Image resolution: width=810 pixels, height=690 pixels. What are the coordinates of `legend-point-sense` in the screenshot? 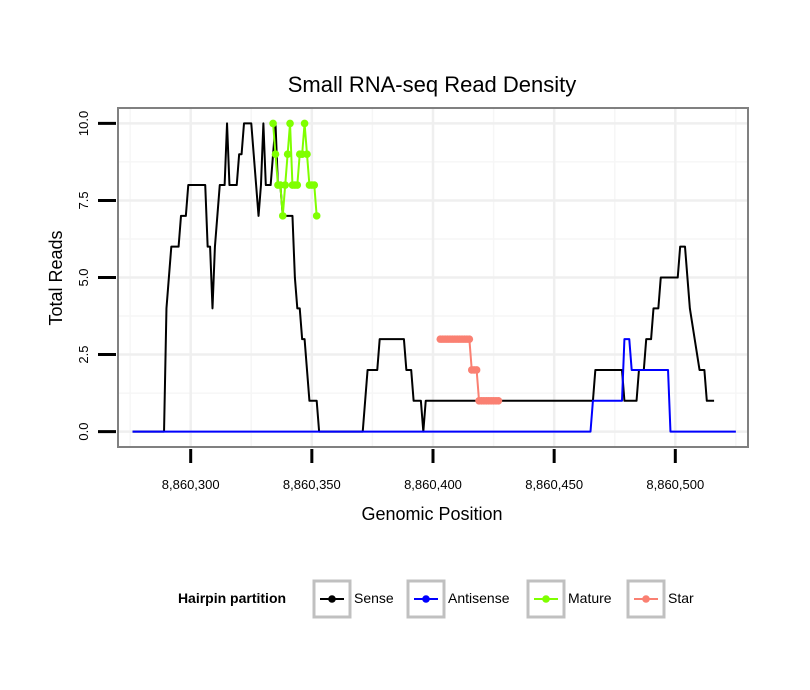 It's located at (332, 599).